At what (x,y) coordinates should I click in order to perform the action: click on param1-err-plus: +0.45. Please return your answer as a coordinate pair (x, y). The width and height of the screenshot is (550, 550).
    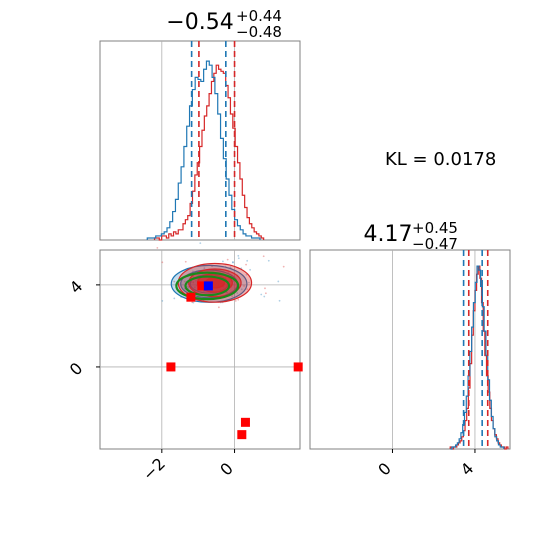
    Looking at the image, I should click on (435, 228).